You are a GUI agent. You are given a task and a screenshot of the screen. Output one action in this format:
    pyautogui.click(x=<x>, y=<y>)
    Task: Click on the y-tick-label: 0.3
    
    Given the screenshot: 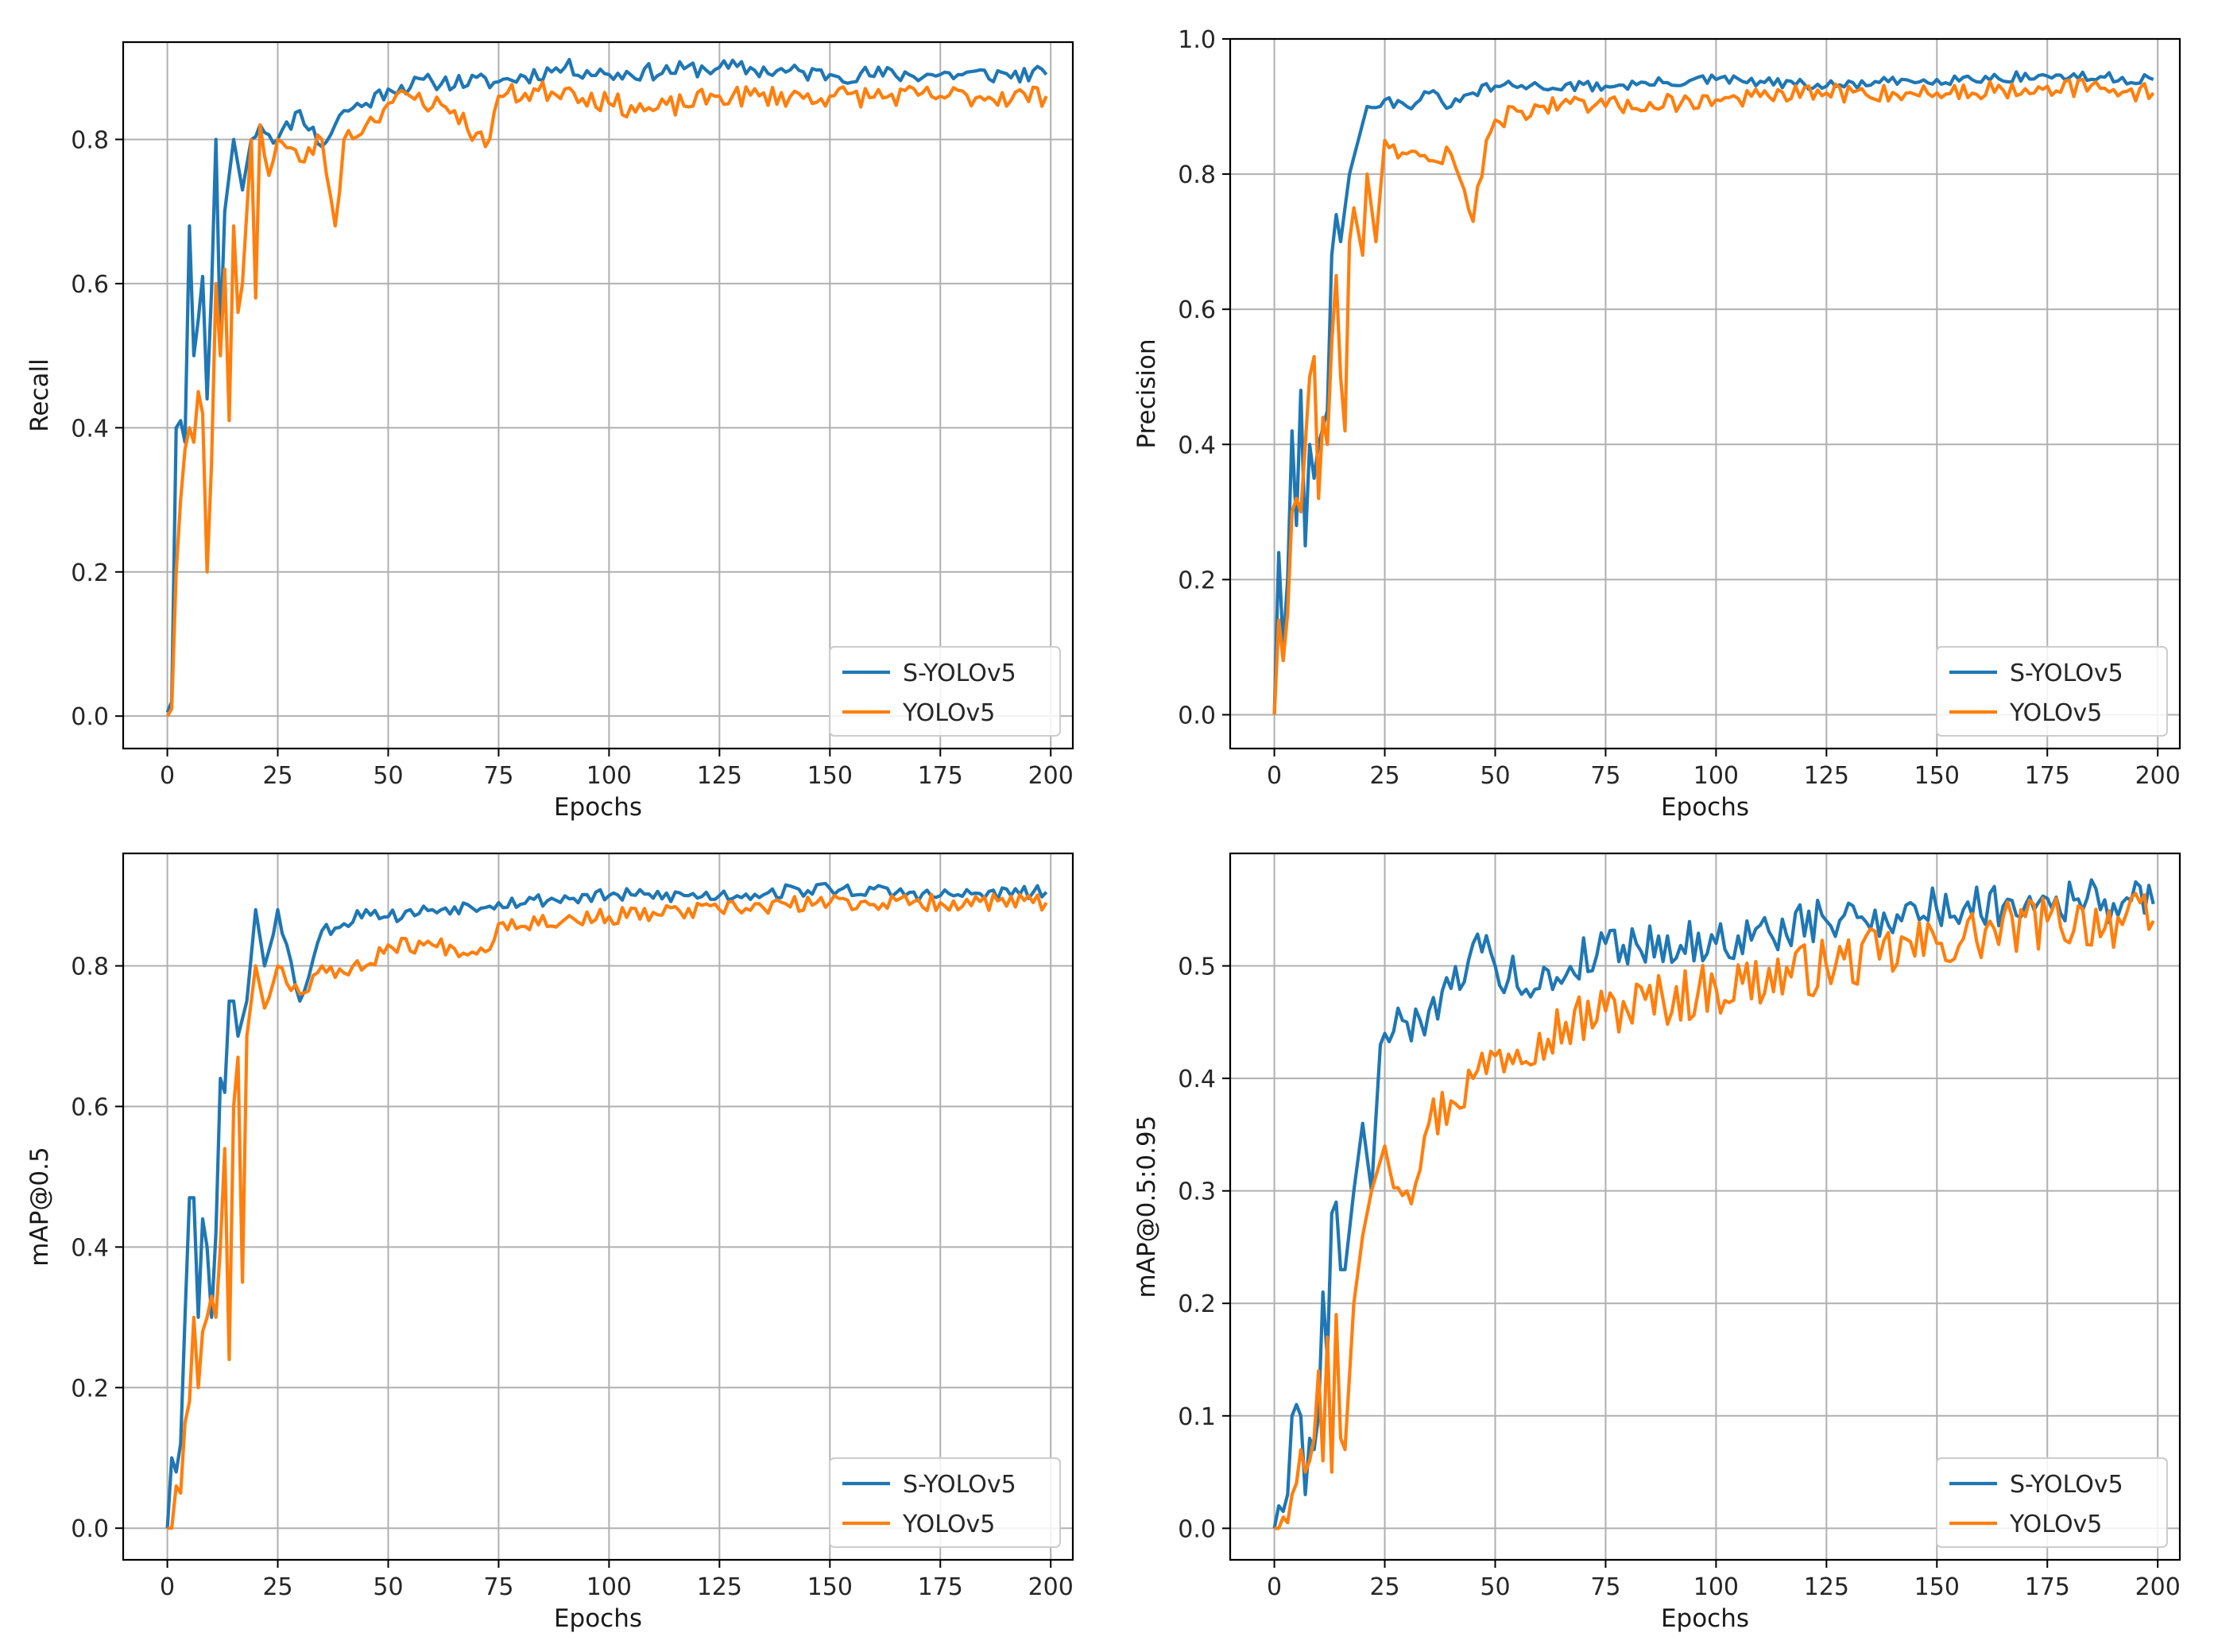 What is the action you would take?
    pyautogui.click(x=1197, y=1192)
    